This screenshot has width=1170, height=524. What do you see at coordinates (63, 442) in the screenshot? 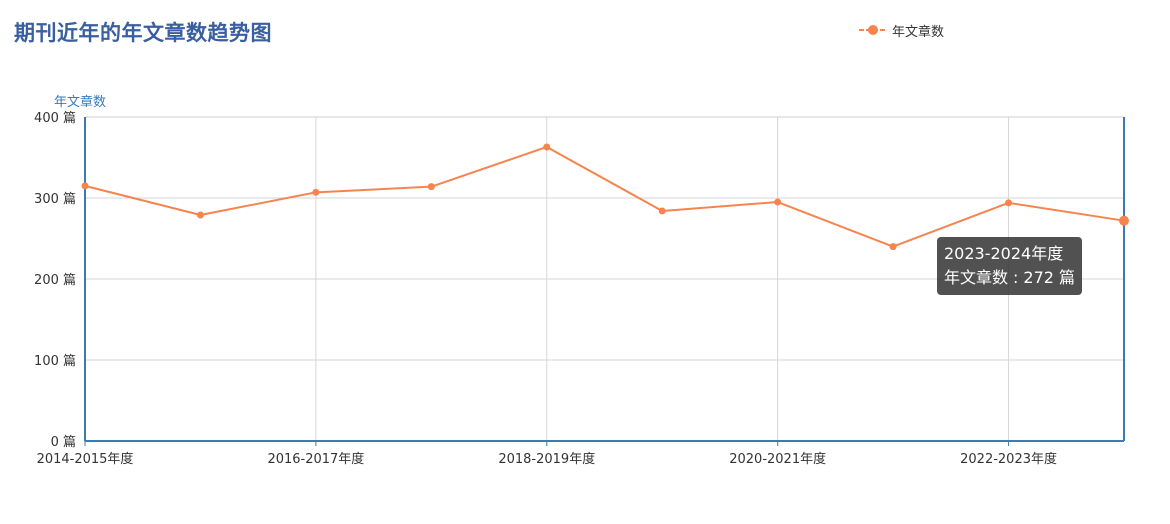
I see `y-tick-label: 0 篇` at bounding box center [63, 442].